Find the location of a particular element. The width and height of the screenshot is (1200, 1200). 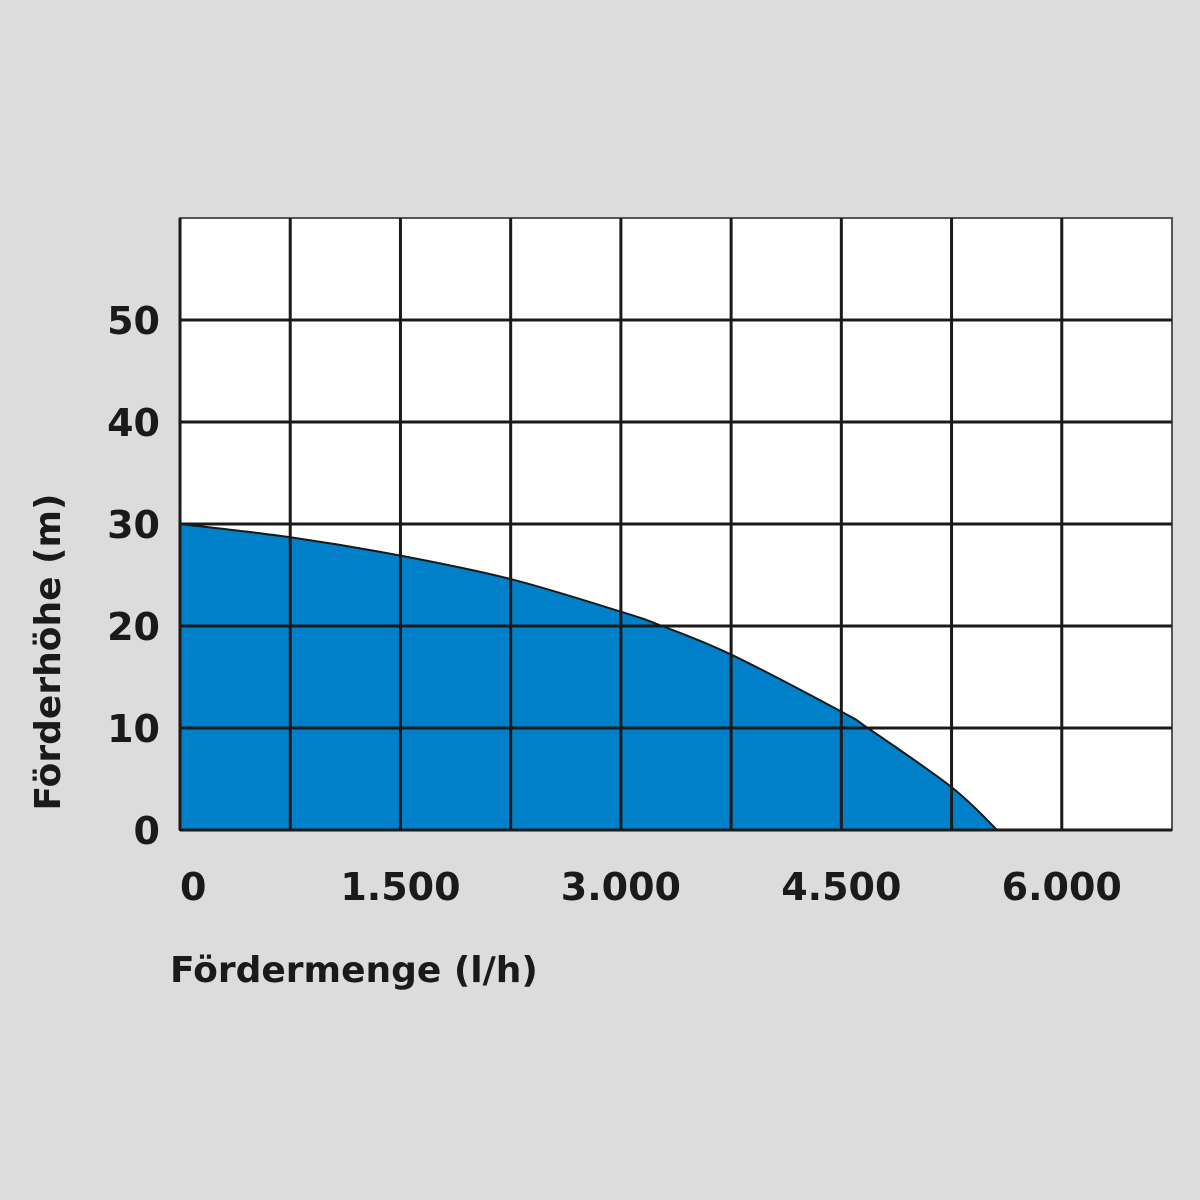

y-axis-label: Förderhöhe (m) is located at coordinates (48, 652).